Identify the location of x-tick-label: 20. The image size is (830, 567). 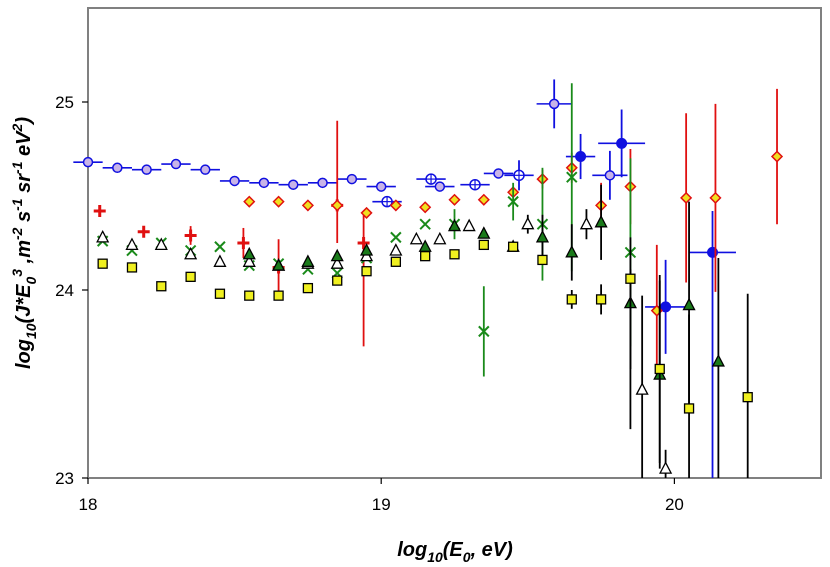
(674, 504).